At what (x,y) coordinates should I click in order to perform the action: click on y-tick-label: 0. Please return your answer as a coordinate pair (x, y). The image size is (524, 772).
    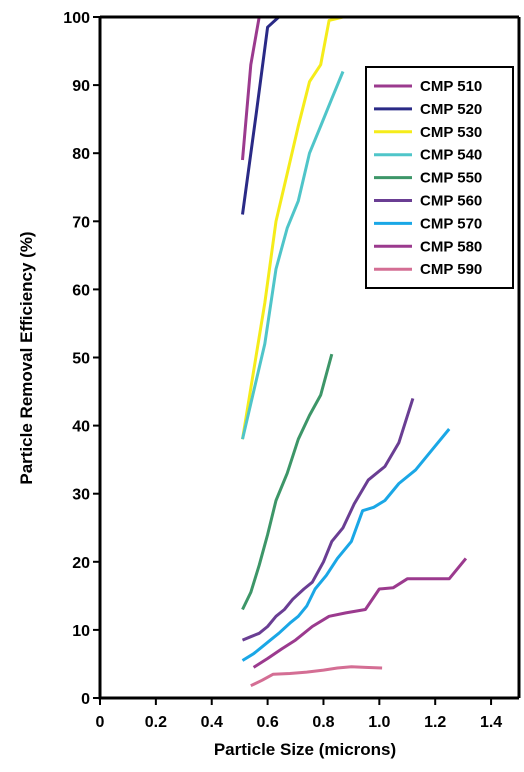
    Looking at the image, I should click on (85, 699).